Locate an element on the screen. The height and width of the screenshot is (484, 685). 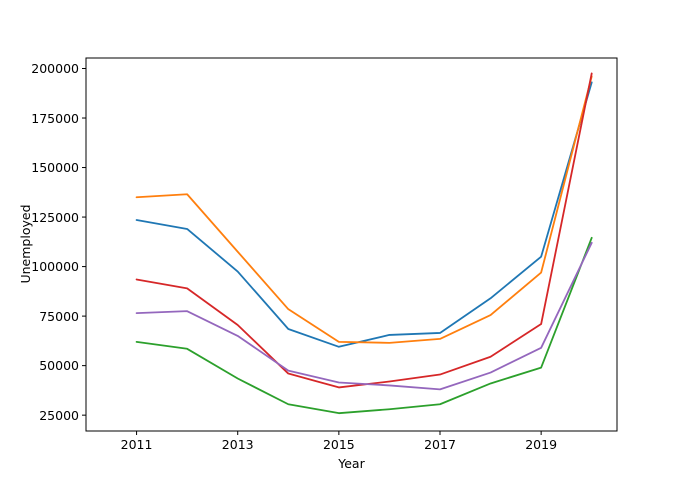
y-tick-label: 150000 is located at coordinates (55, 168).